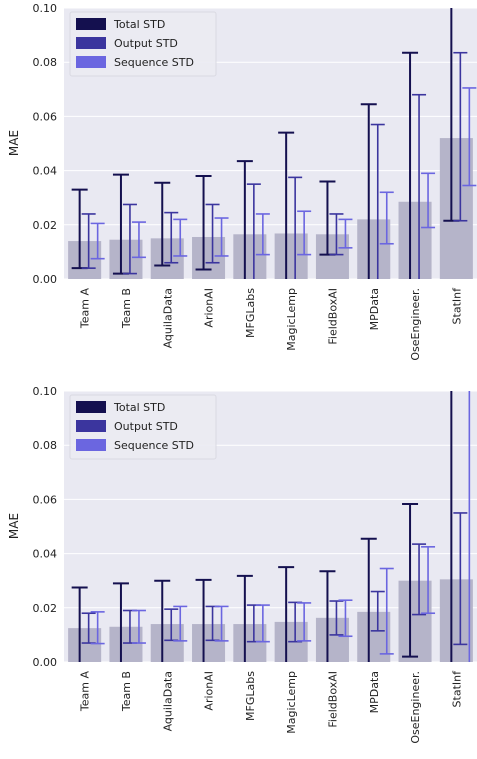 The image size is (477, 759). What do you see at coordinates (167, 701) in the screenshot?
I see `x-tick-label: AquilaData` at bounding box center [167, 701].